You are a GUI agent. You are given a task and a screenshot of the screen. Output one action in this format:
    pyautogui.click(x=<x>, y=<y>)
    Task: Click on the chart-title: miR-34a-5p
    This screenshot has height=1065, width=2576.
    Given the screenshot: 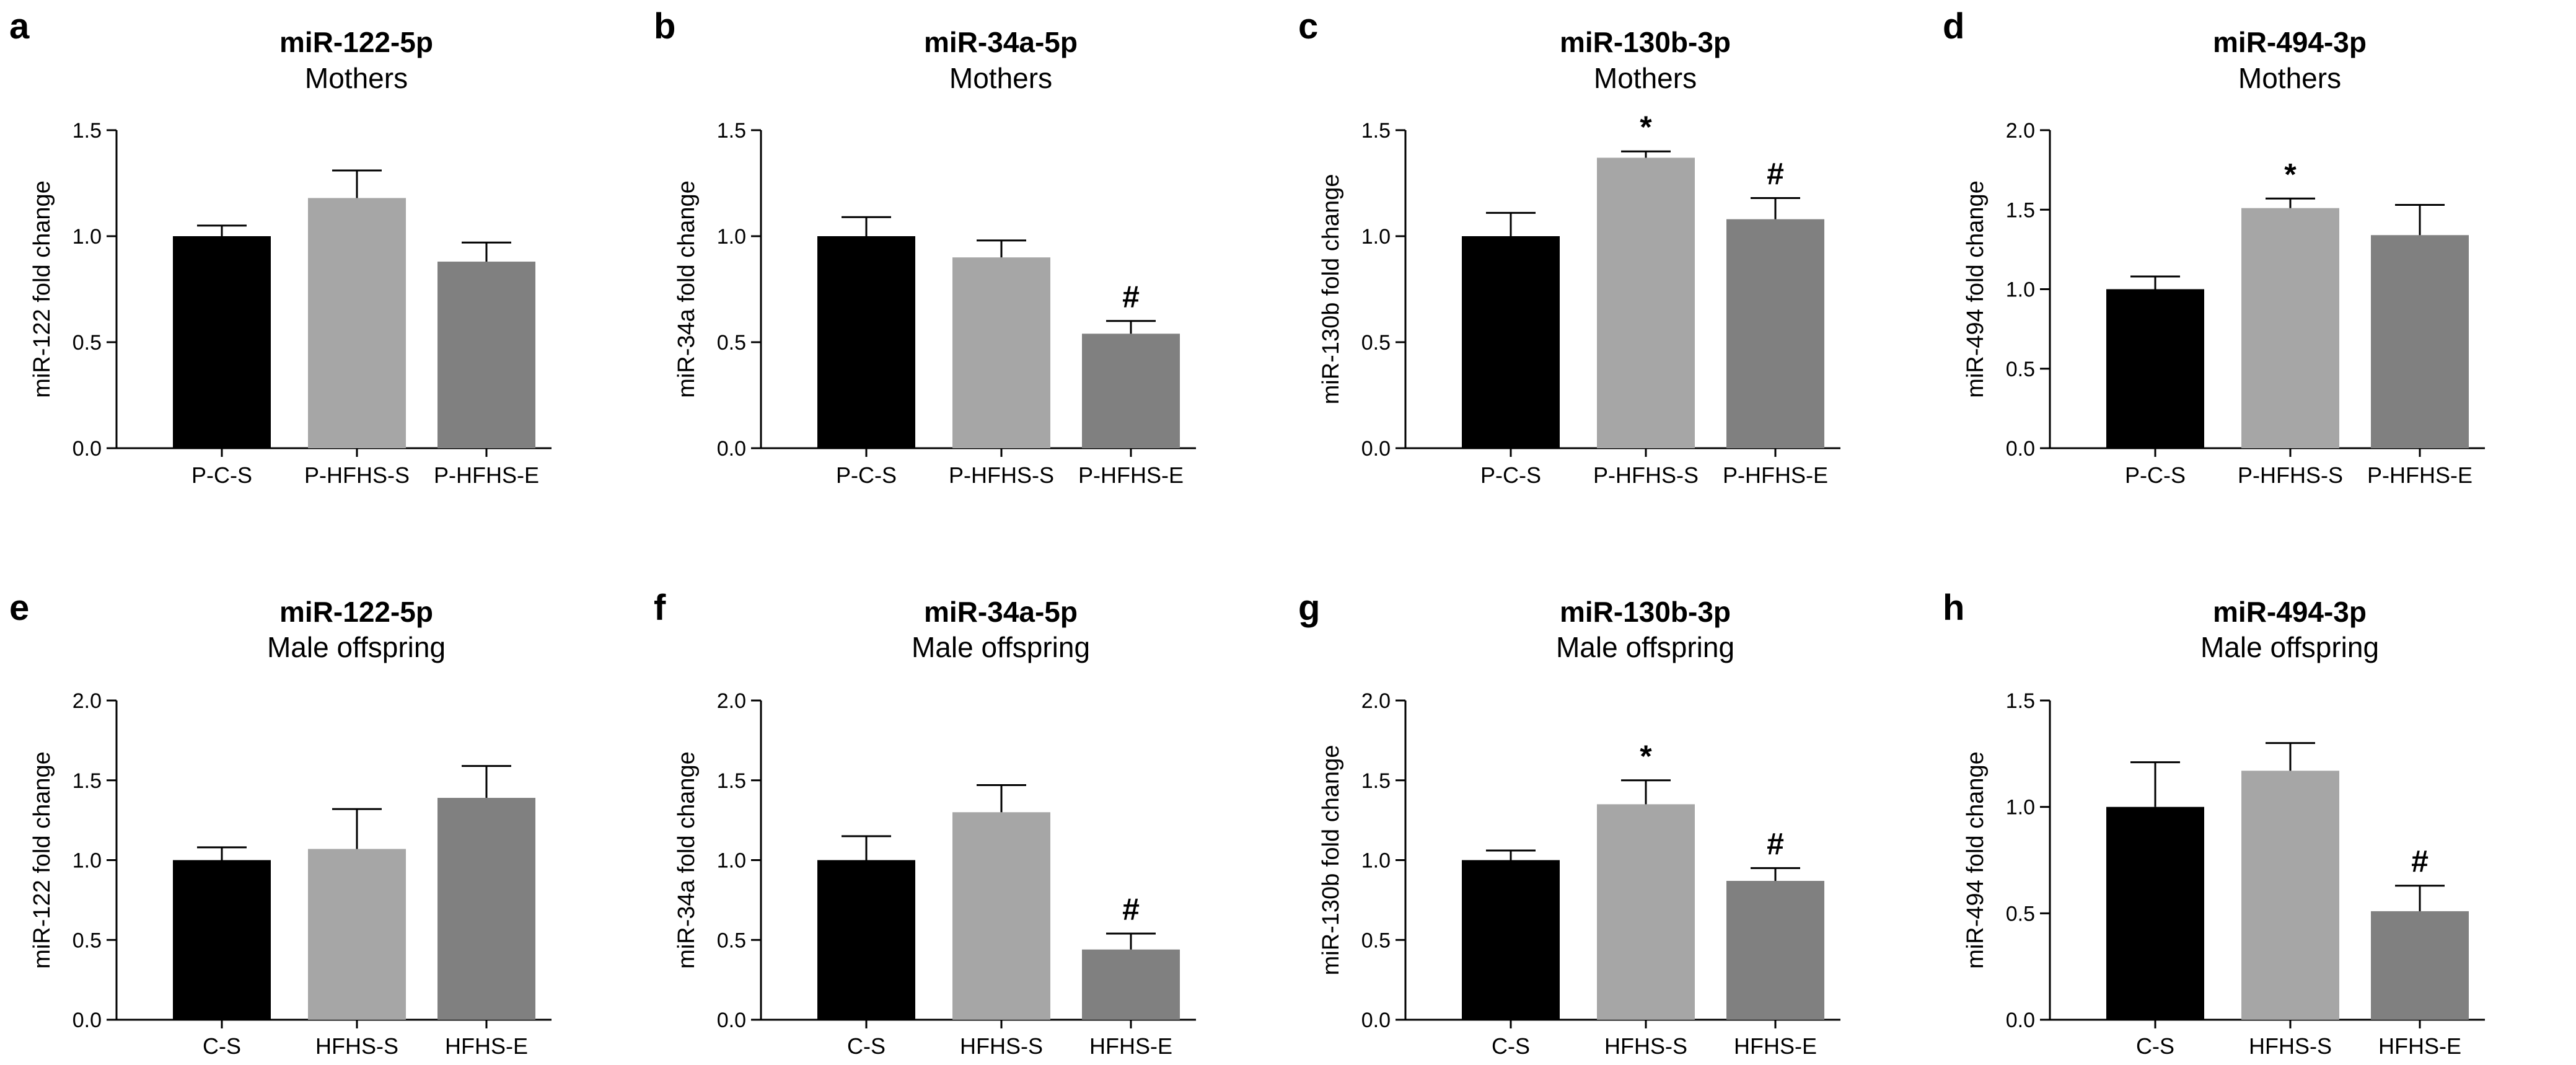 What is the action you would take?
    pyautogui.click(x=1001, y=42)
    